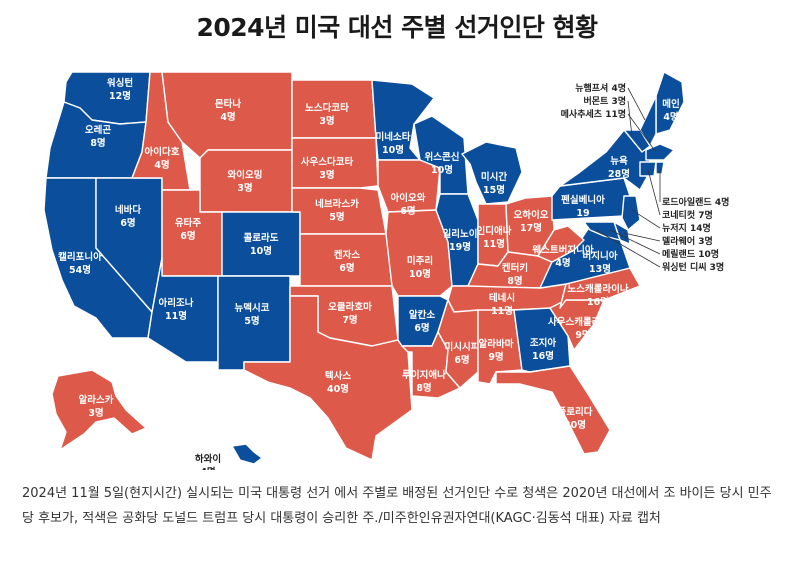 This screenshot has height=564, width=794. I want to click on state-ne, so click(339, 211).